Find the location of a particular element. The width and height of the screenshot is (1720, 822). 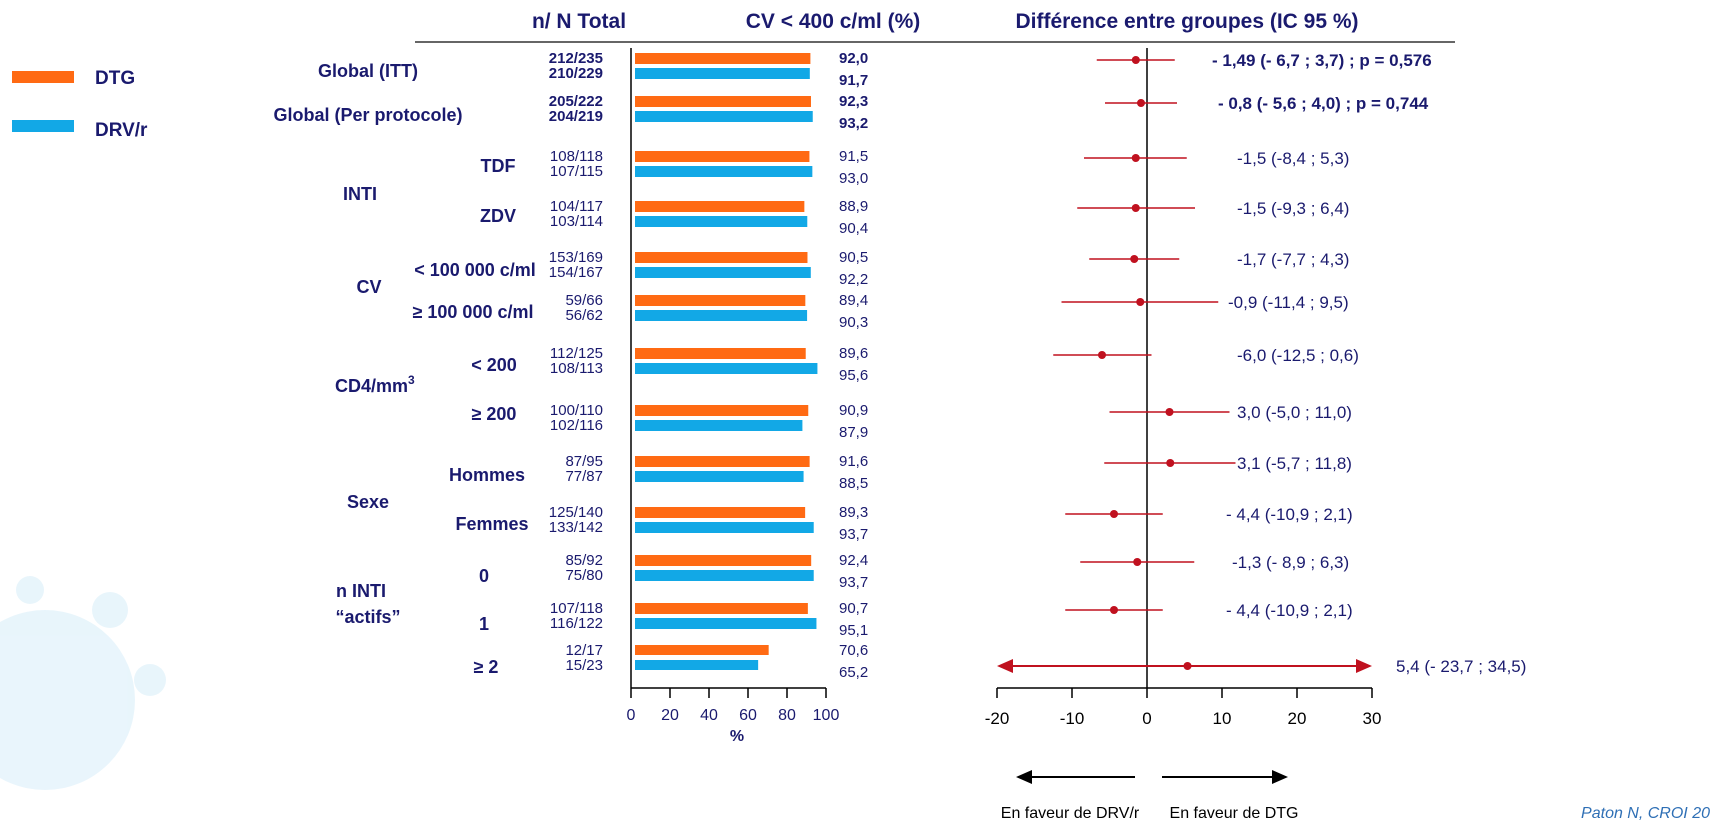

legend-swatch-drv is located at coordinates (43, 126).